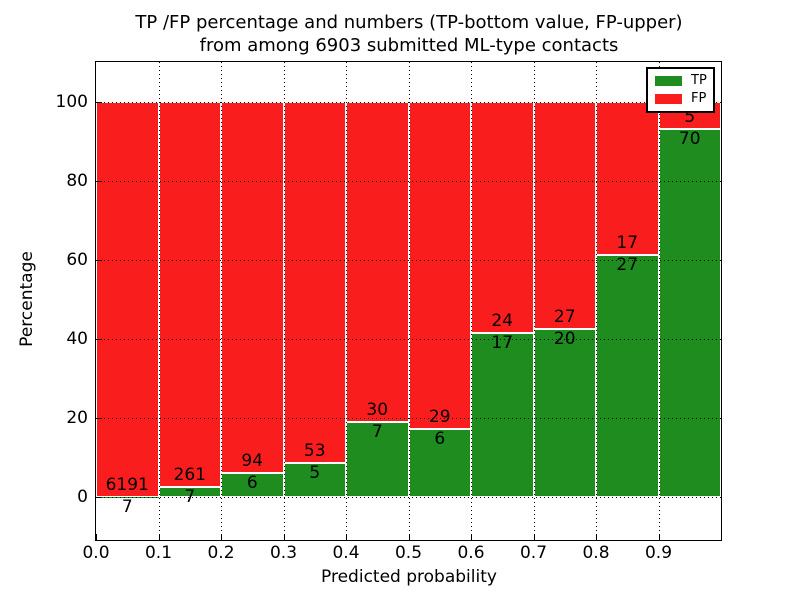 This screenshot has width=800, height=600. What do you see at coordinates (221, 553) in the screenshot?
I see `x-tick-label: 0.2` at bounding box center [221, 553].